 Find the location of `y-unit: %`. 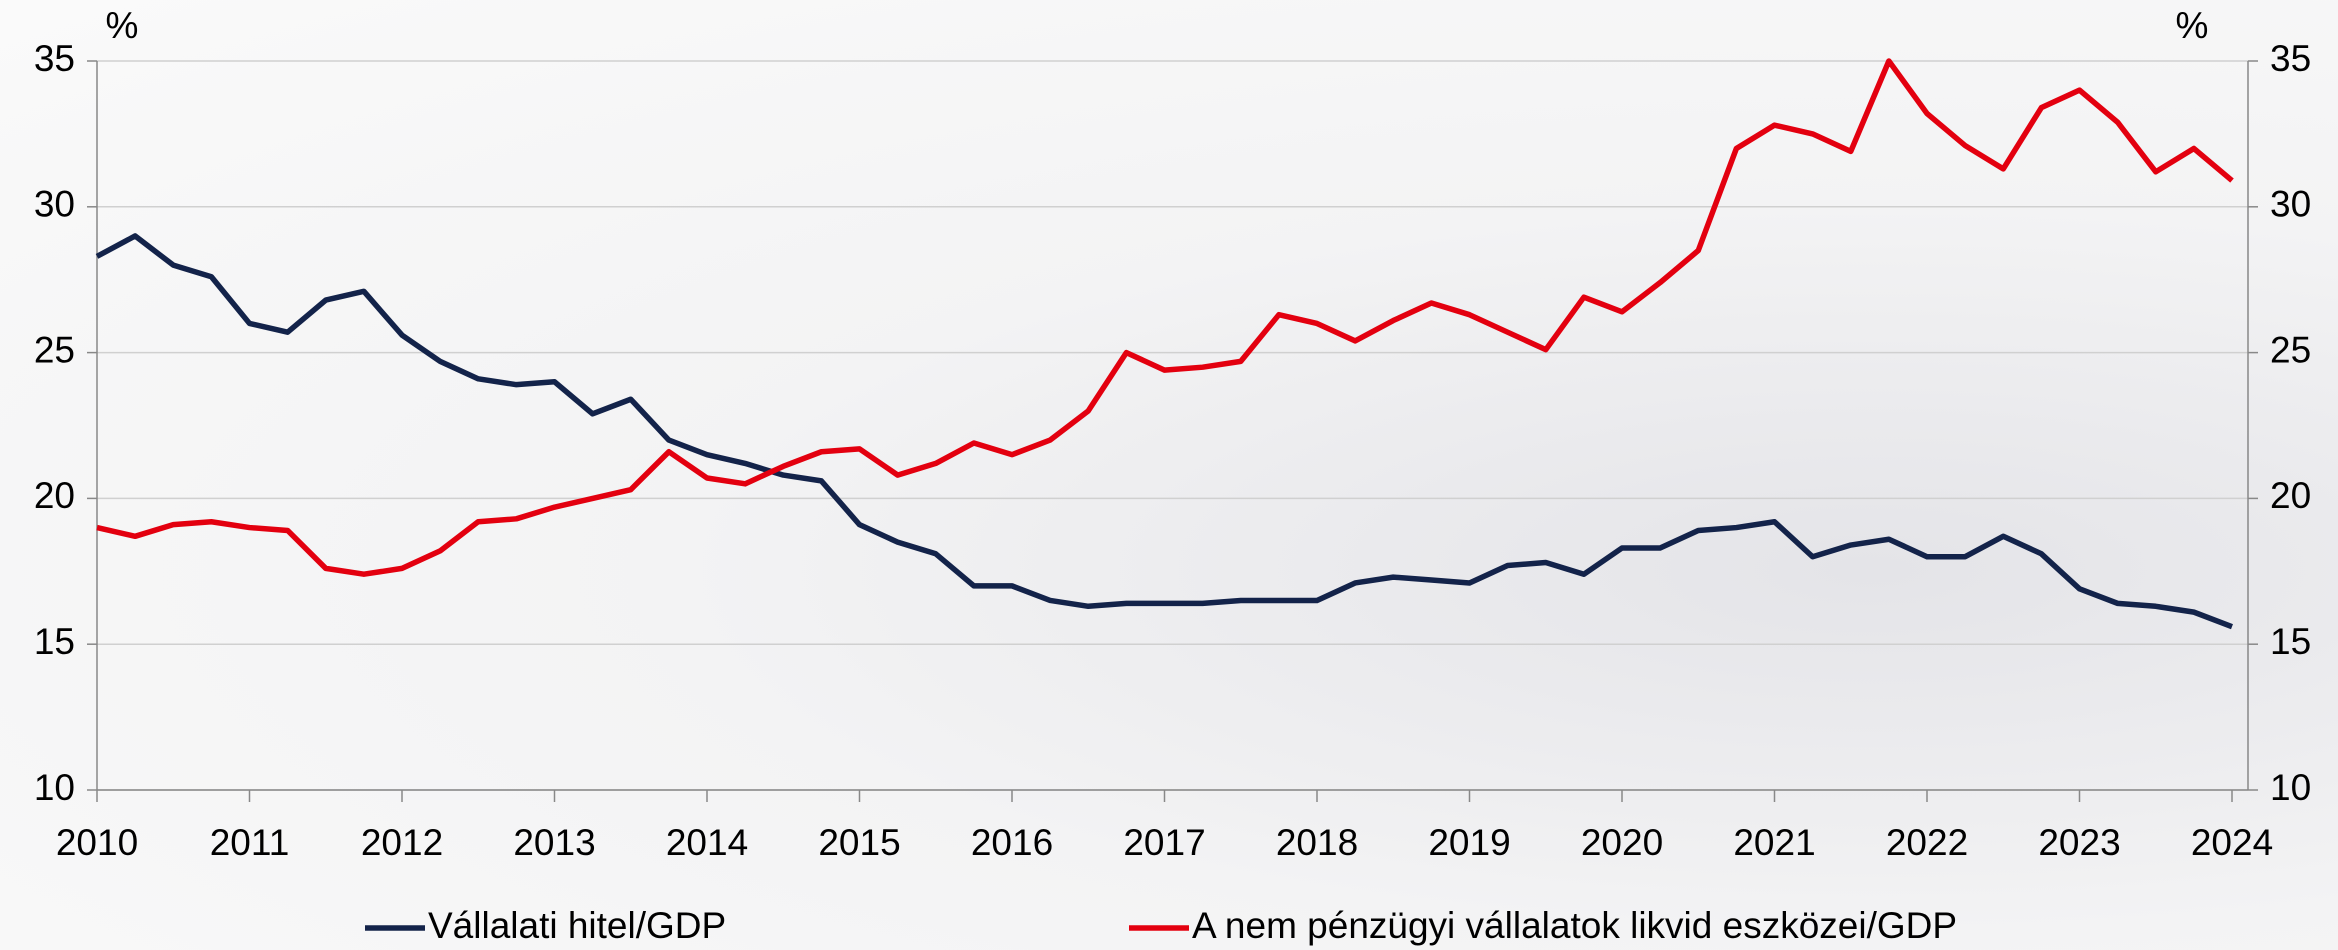

y-unit: % is located at coordinates (122, 25).